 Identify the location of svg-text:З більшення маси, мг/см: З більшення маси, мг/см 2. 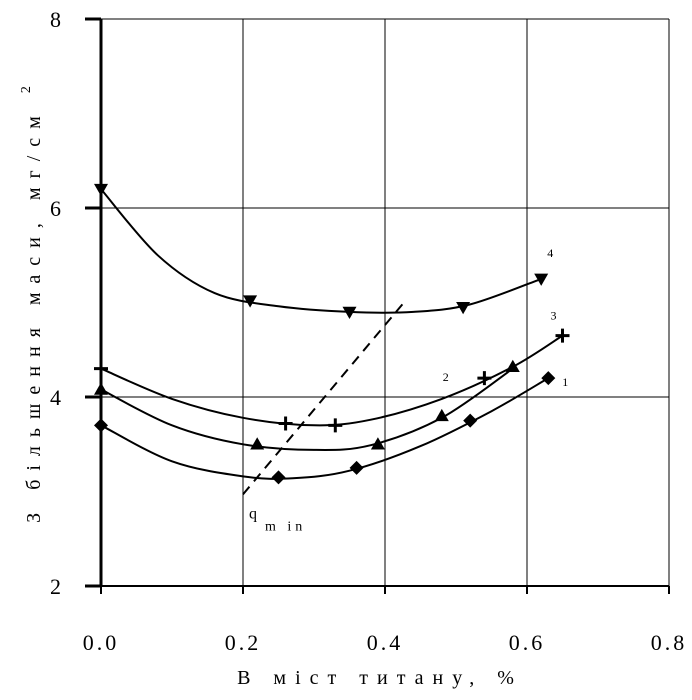
(32, 300).